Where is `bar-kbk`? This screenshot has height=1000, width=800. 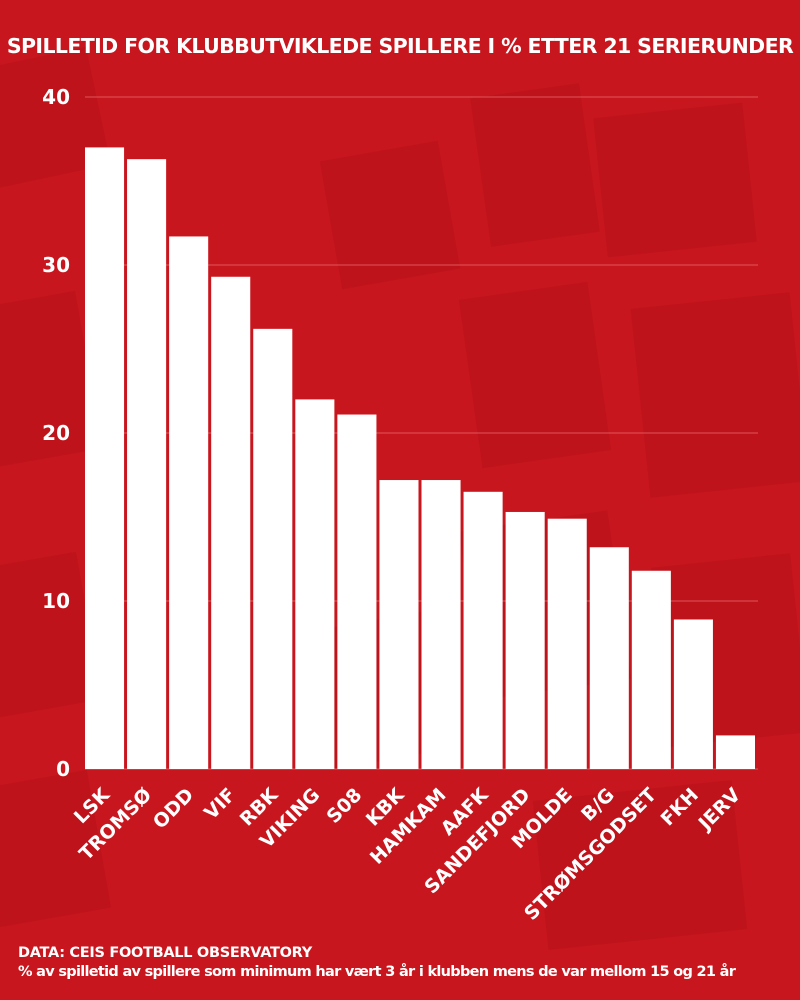 bar-kbk is located at coordinates (399, 624).